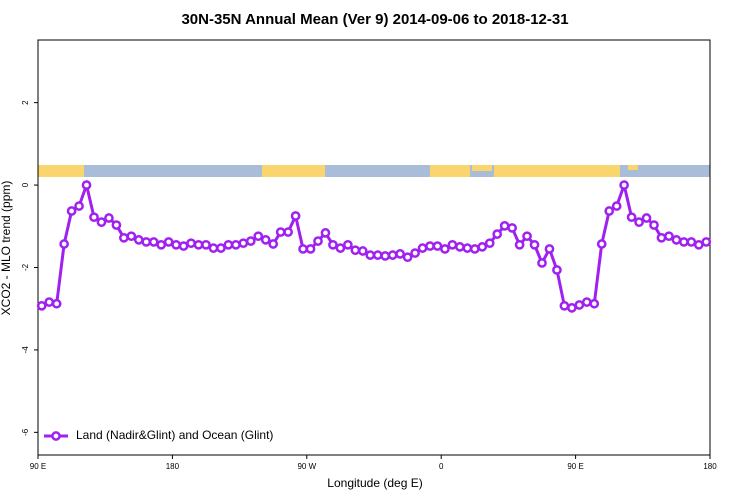 The image size is (750, 500). Describe the element at coordinates (56, 436) in the screenshot. I see `legend-marker` at that location.